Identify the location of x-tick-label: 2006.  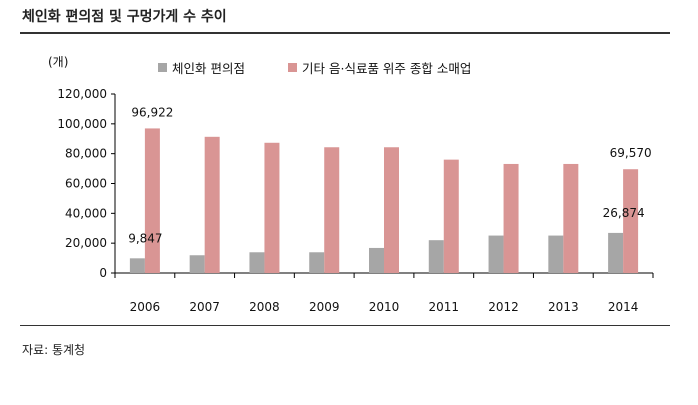
(145, 307).